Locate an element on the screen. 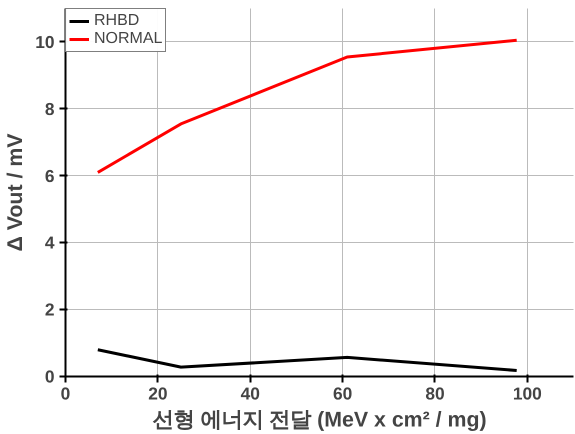 The height and width of the screenshot is (434, 575). x-tick-label: 0 is located at coordinates (65, 394).